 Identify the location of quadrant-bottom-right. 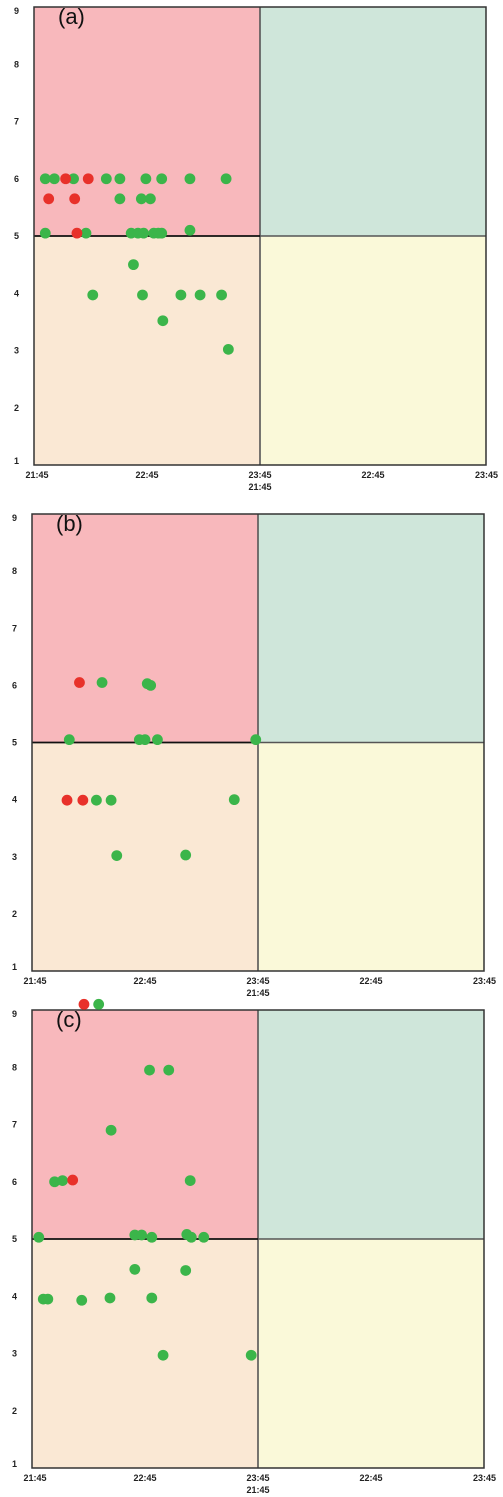
(371, 856).